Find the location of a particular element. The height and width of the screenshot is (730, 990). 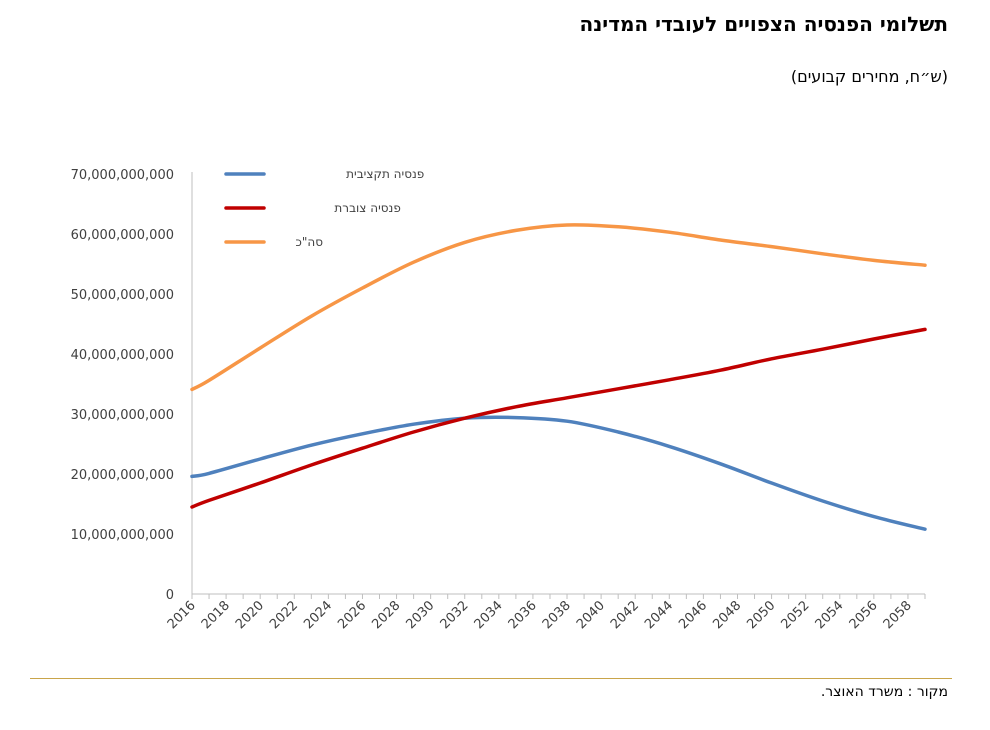

y-tick-label: 10,000,000,000 is located at coordinates (122, 535).